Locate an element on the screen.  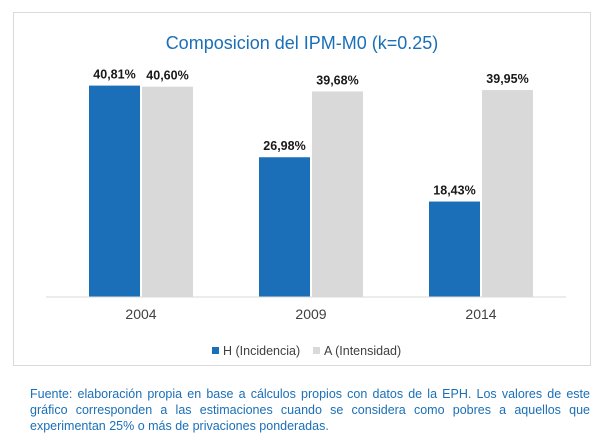
data-label-incidencia-2014: 18,43% is located at coordinates (454, 191).